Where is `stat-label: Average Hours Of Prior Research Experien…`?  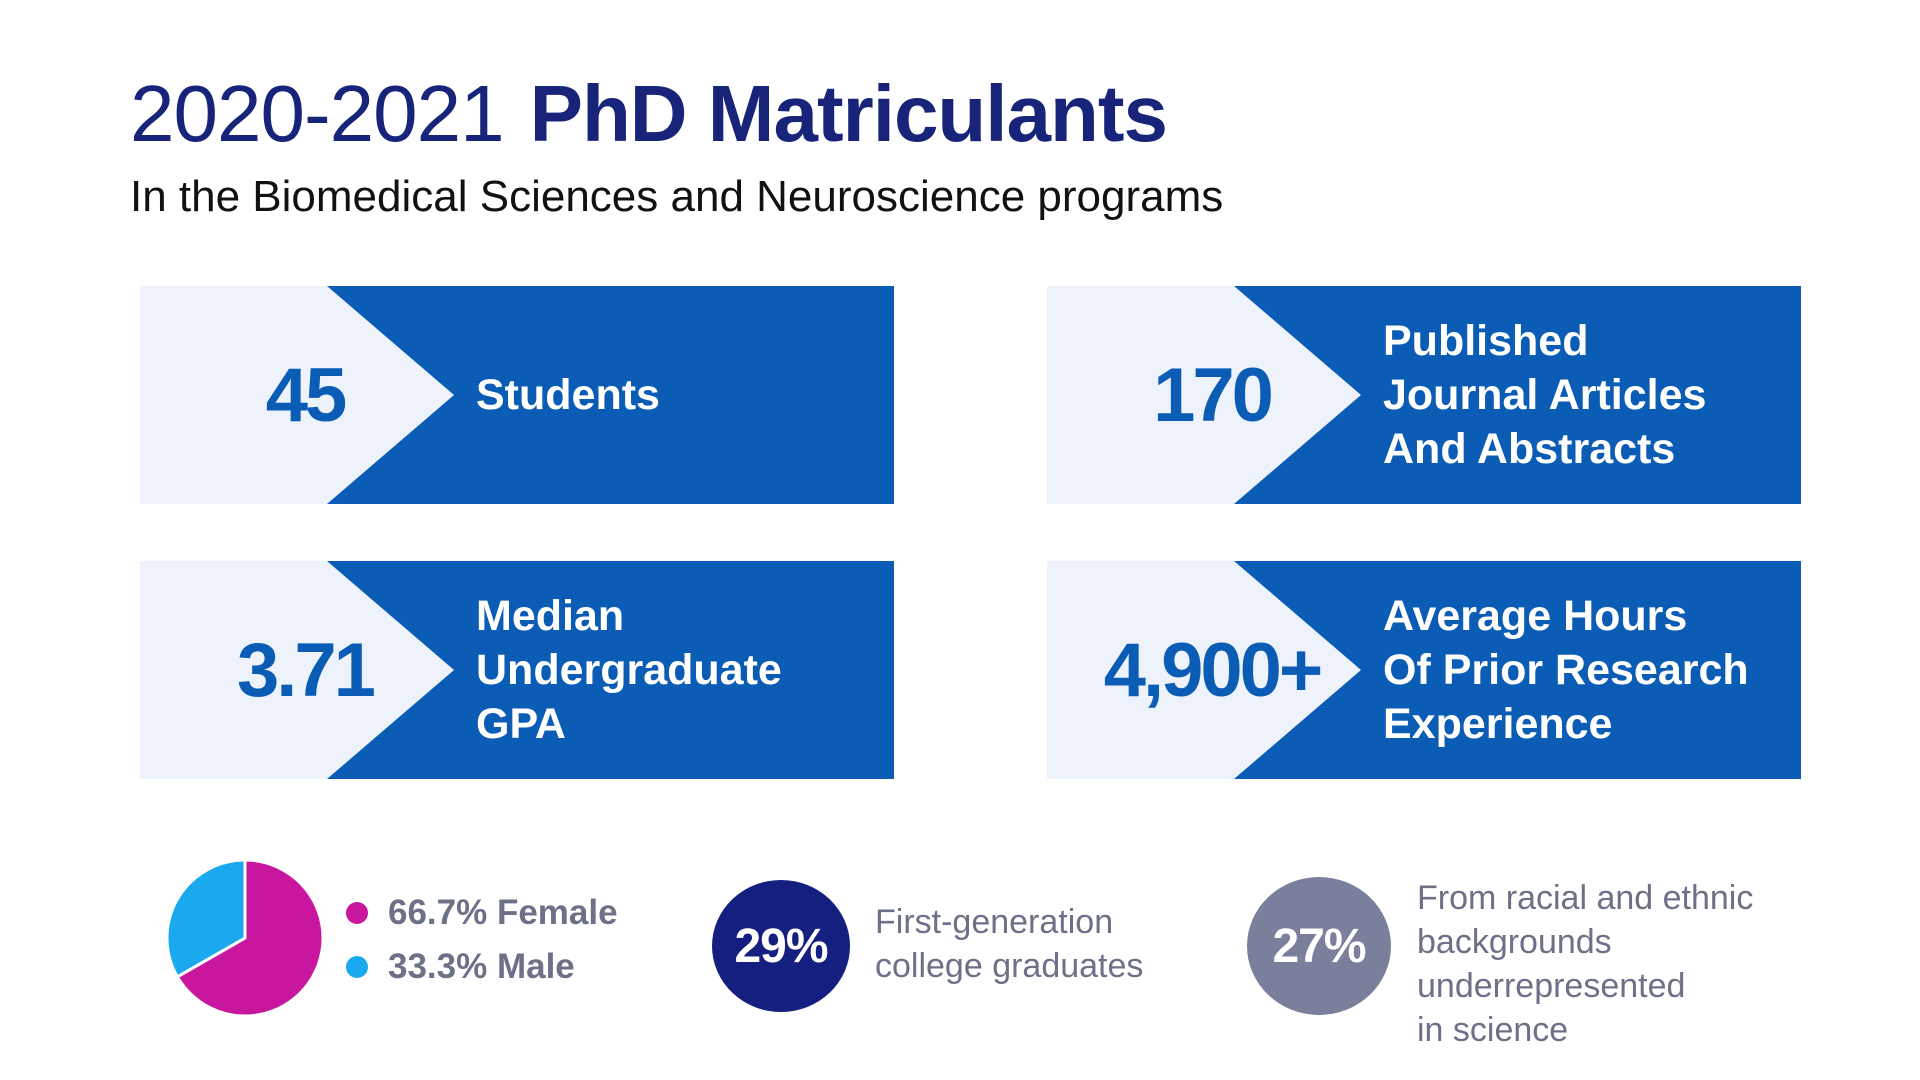 stat-label: Average Hours Of Prior Research Experien… is located at coordinates (1583, 670).